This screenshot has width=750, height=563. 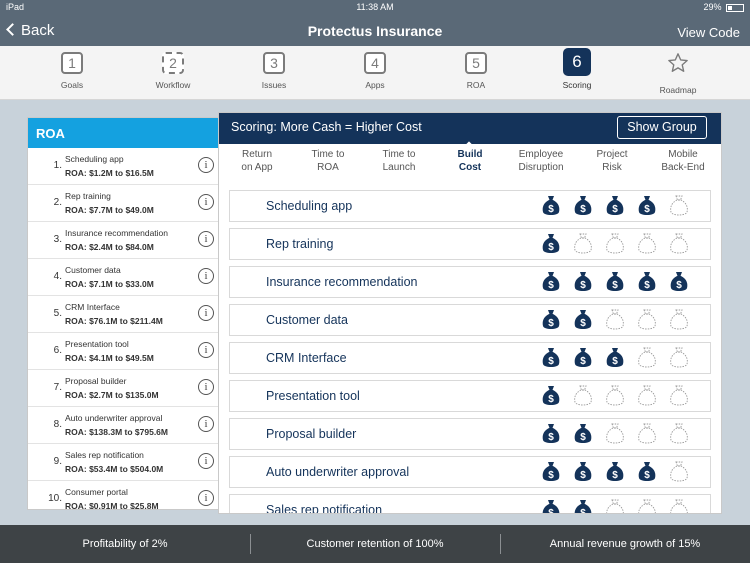 What do you see at coordinates (683, 154) in the screenshot?
I see `column-label-line1: Mobile` at bounding box center [683, 154].